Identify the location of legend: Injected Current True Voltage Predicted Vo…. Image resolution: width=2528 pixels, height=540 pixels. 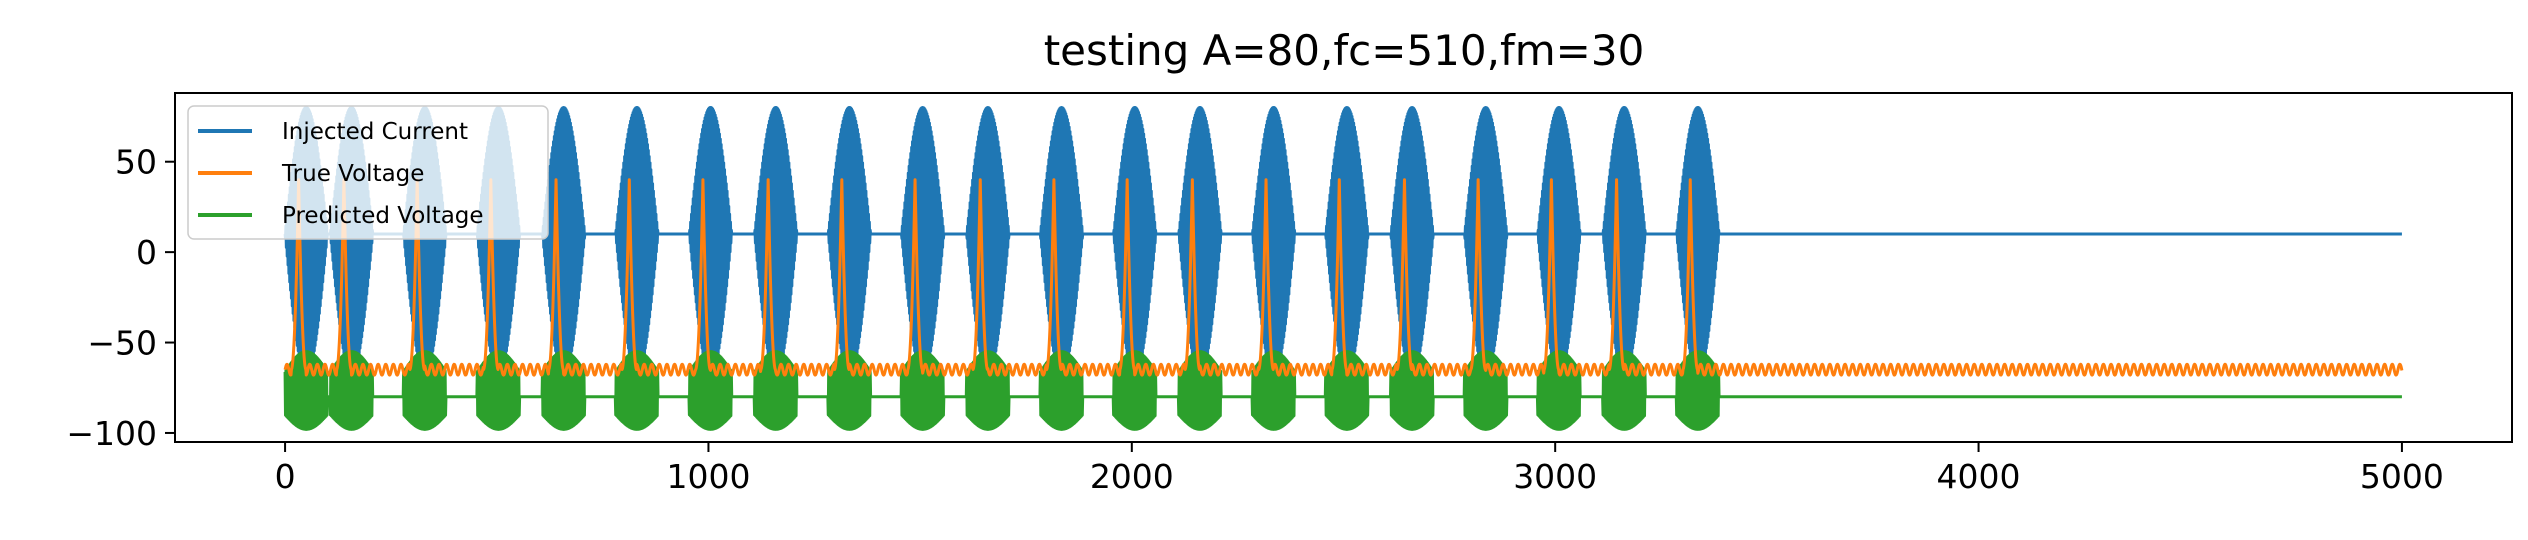
(368, 172).